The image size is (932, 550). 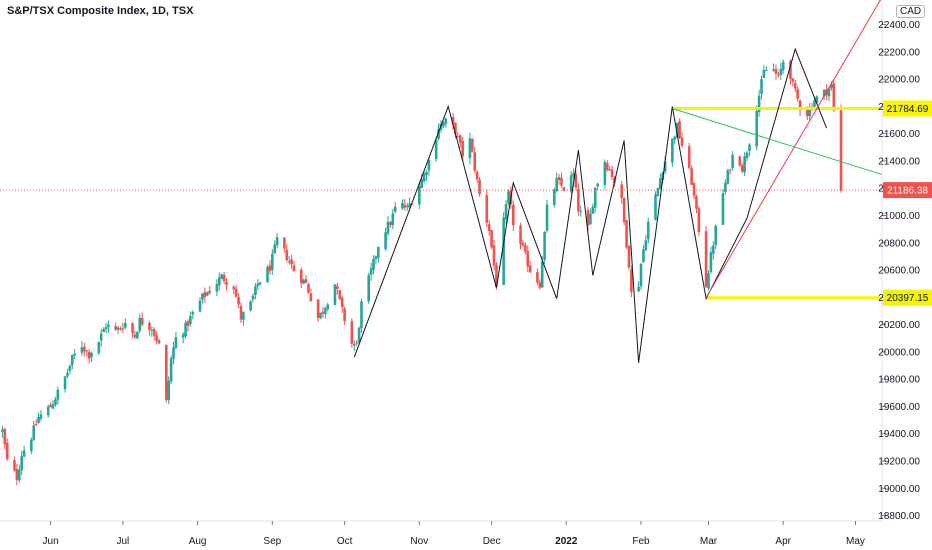 I want to click on y-tick-label: 19600.00, so click(x=899, y=407).